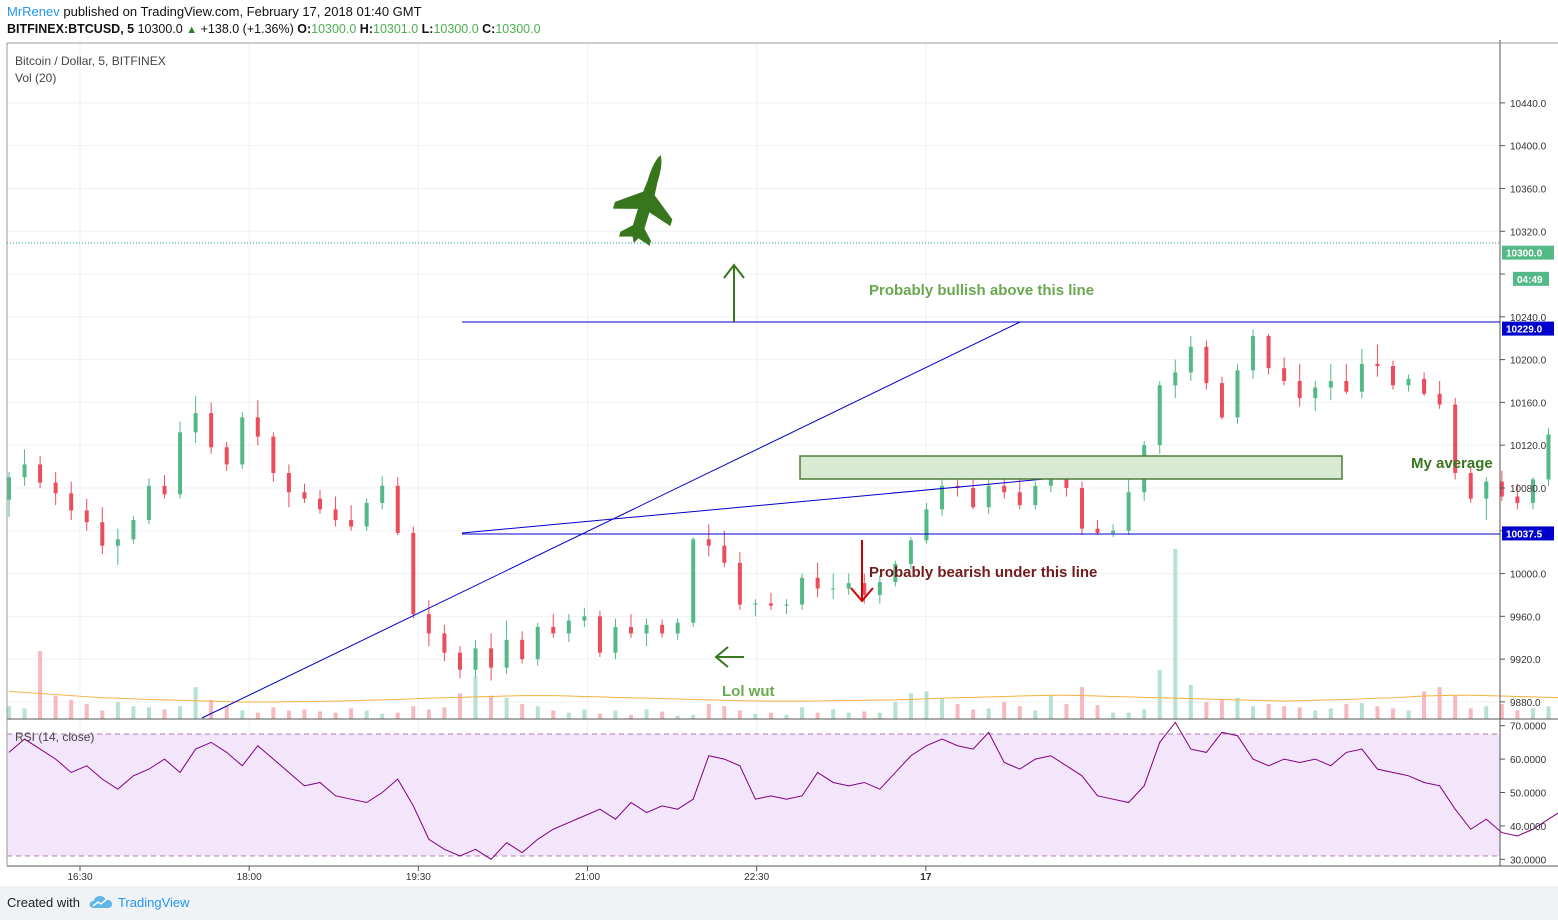 The height and width of the screenshot is (920, 1558). I want to click on time-tick-label: 19:30, so click(418, 877).